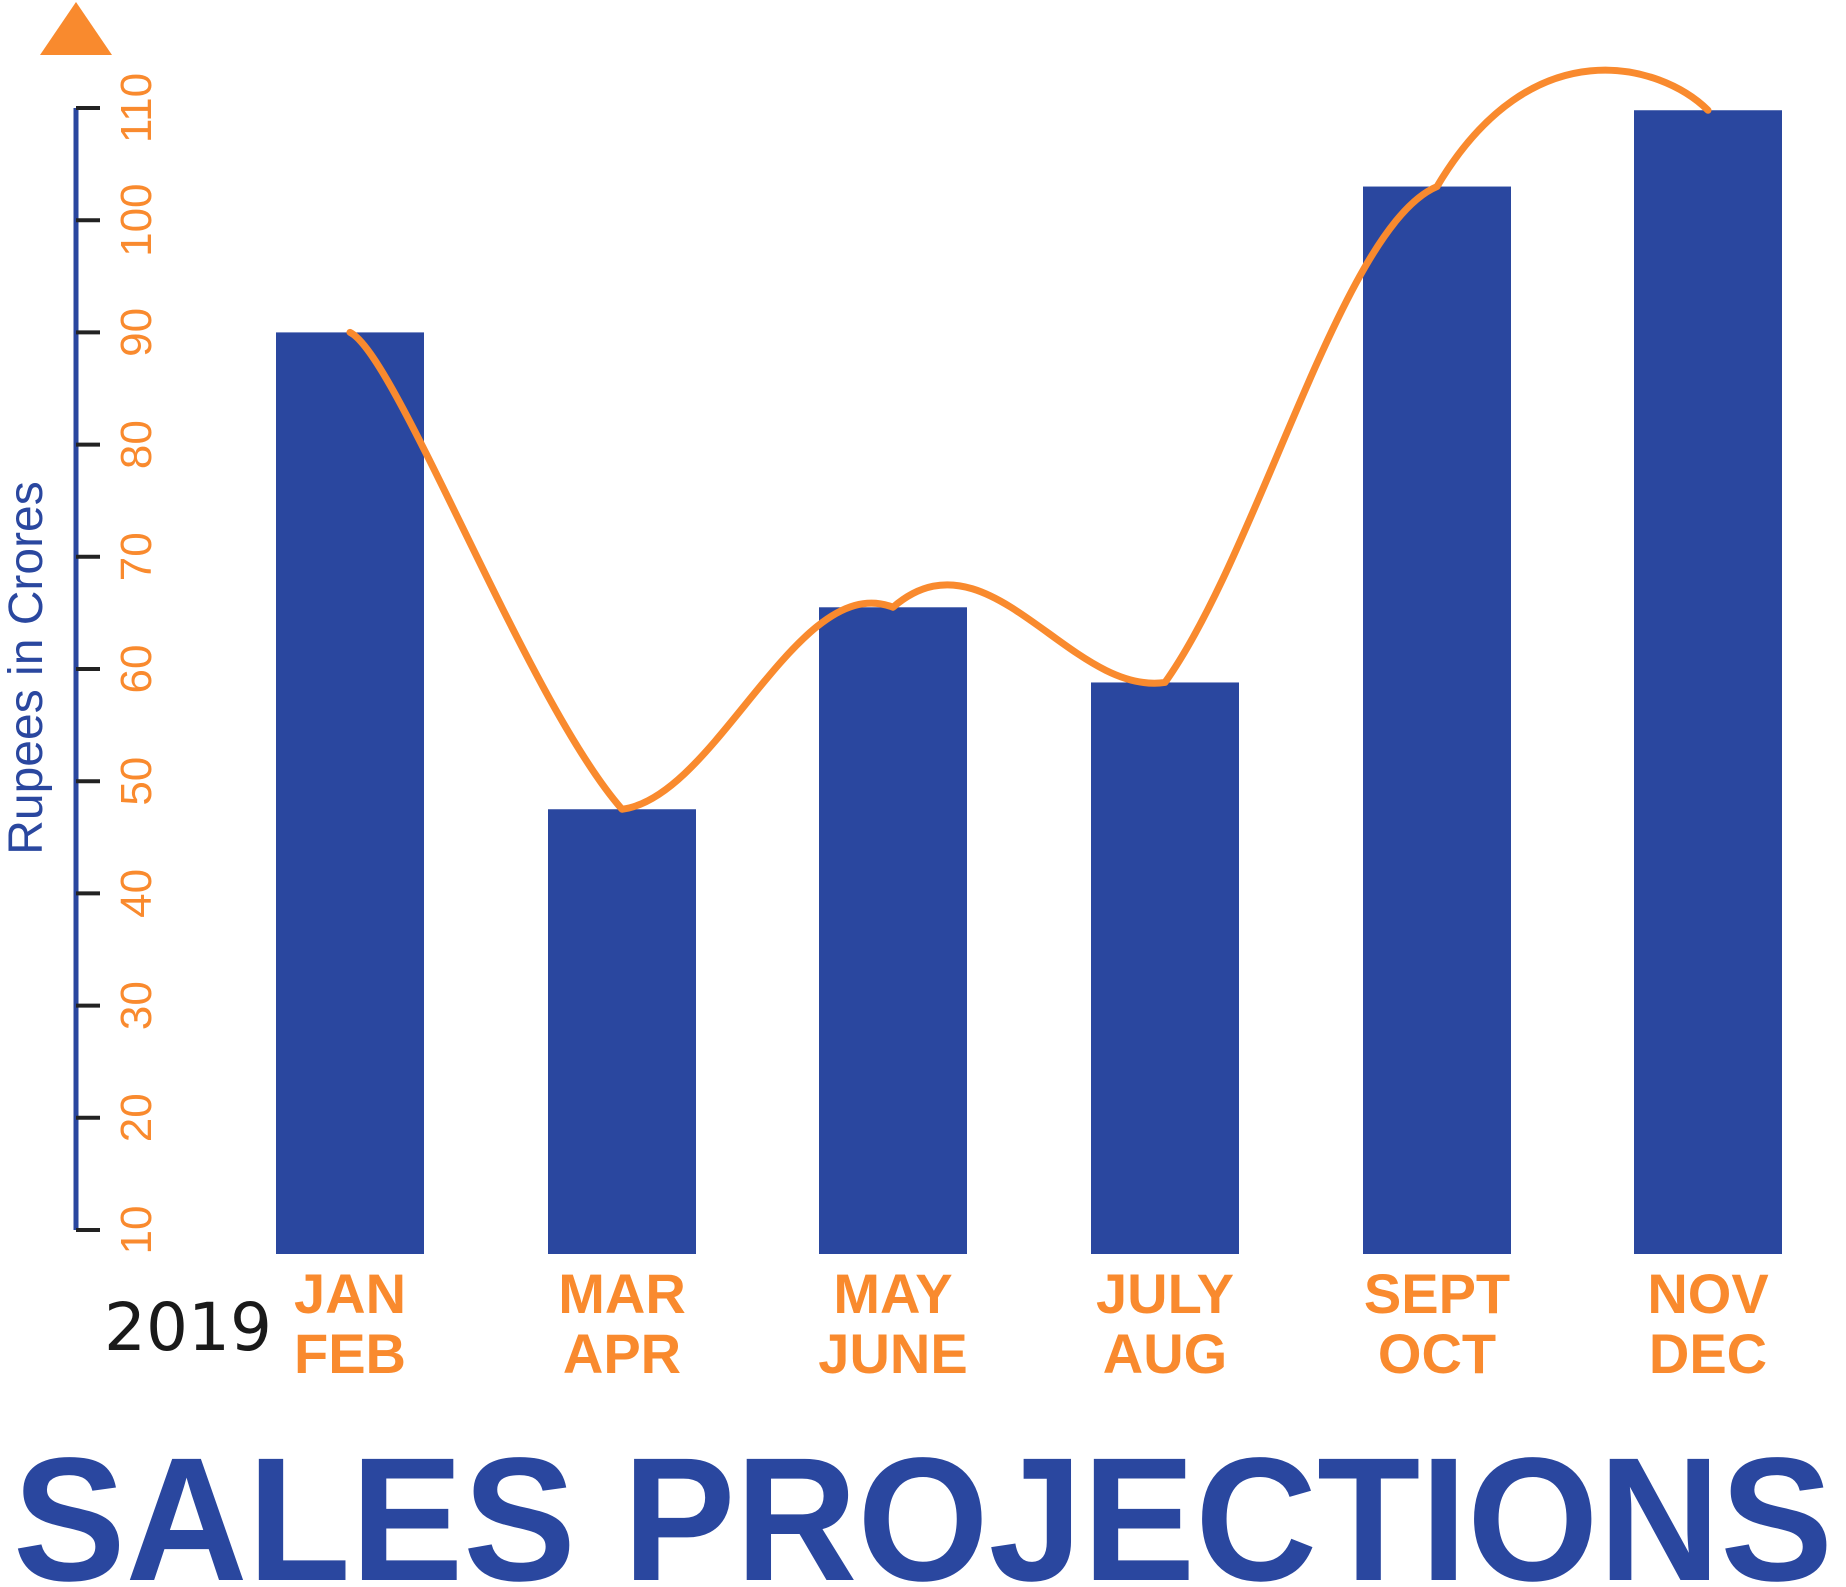 The image size is (1846, 1587). Describe the element at coordinates (26, 668) in the screenshot. I see `y-axis-label: Rupees in Crores` at that location.